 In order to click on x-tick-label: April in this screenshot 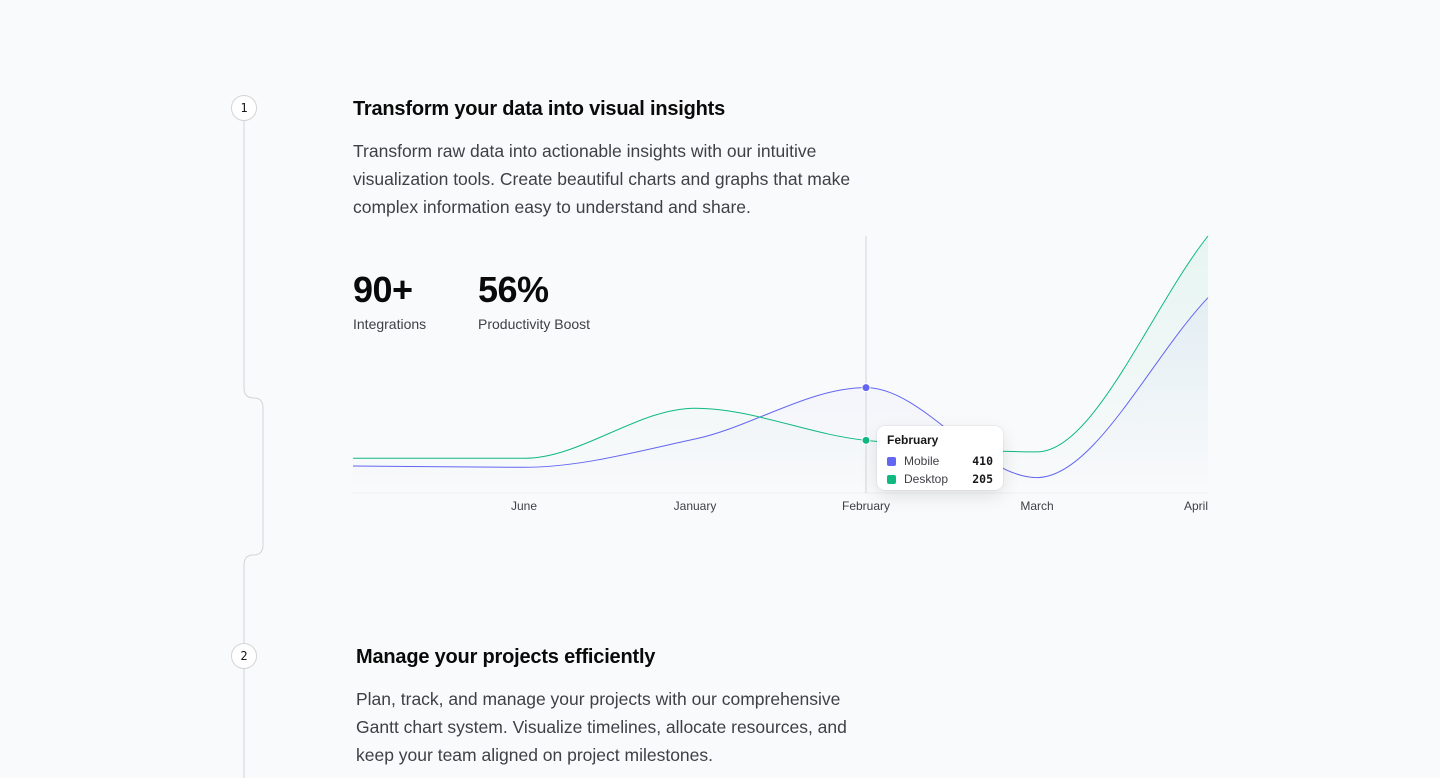, I will do `click(1196, 506)`.